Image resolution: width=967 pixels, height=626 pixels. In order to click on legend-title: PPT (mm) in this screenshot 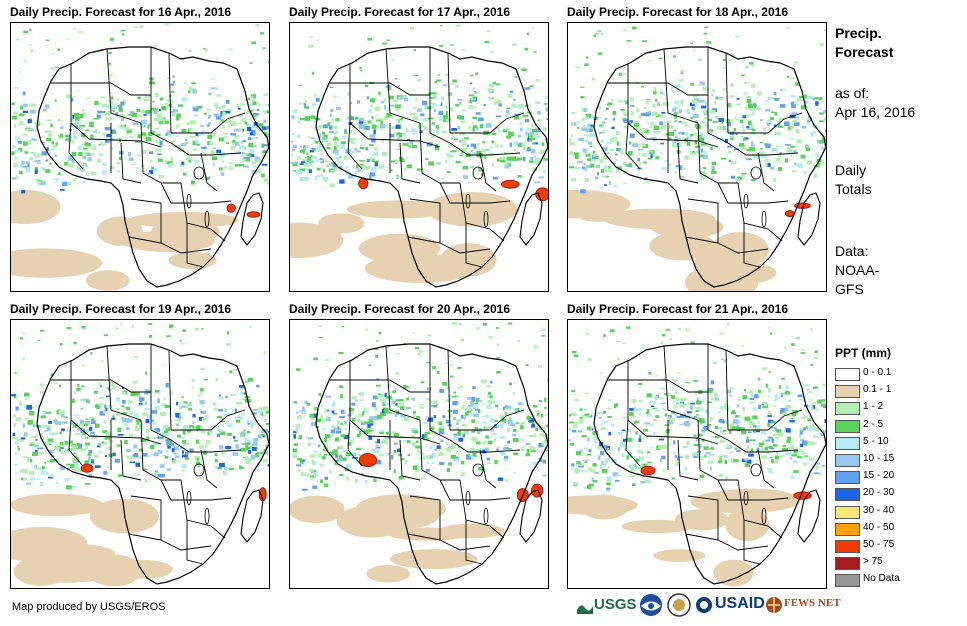, I will do `click(863, 353)`.